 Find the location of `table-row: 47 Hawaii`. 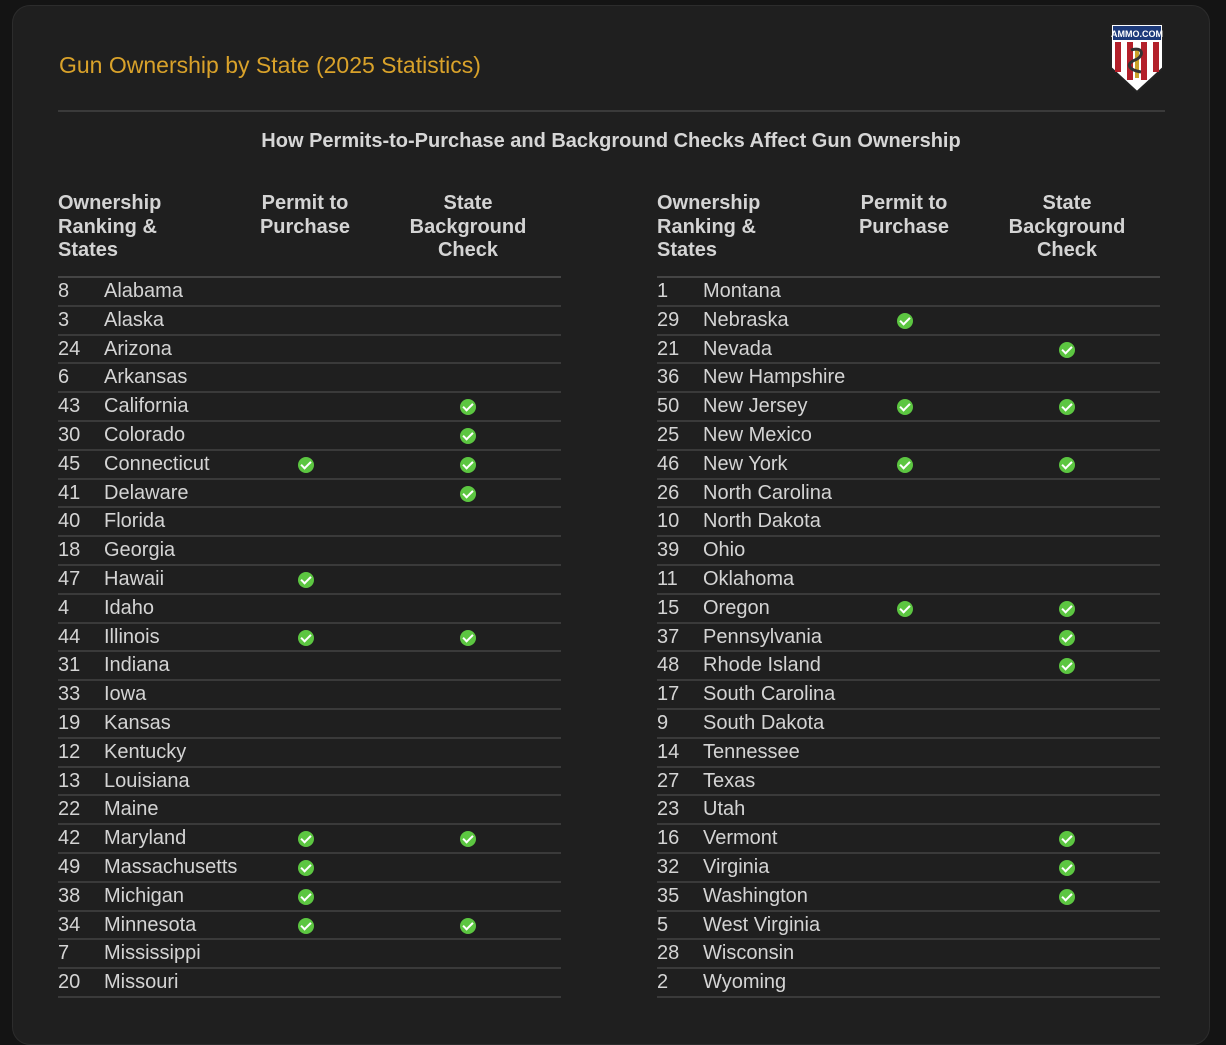

table-row: 47 Hawaii is located at coordinates (309, 580).